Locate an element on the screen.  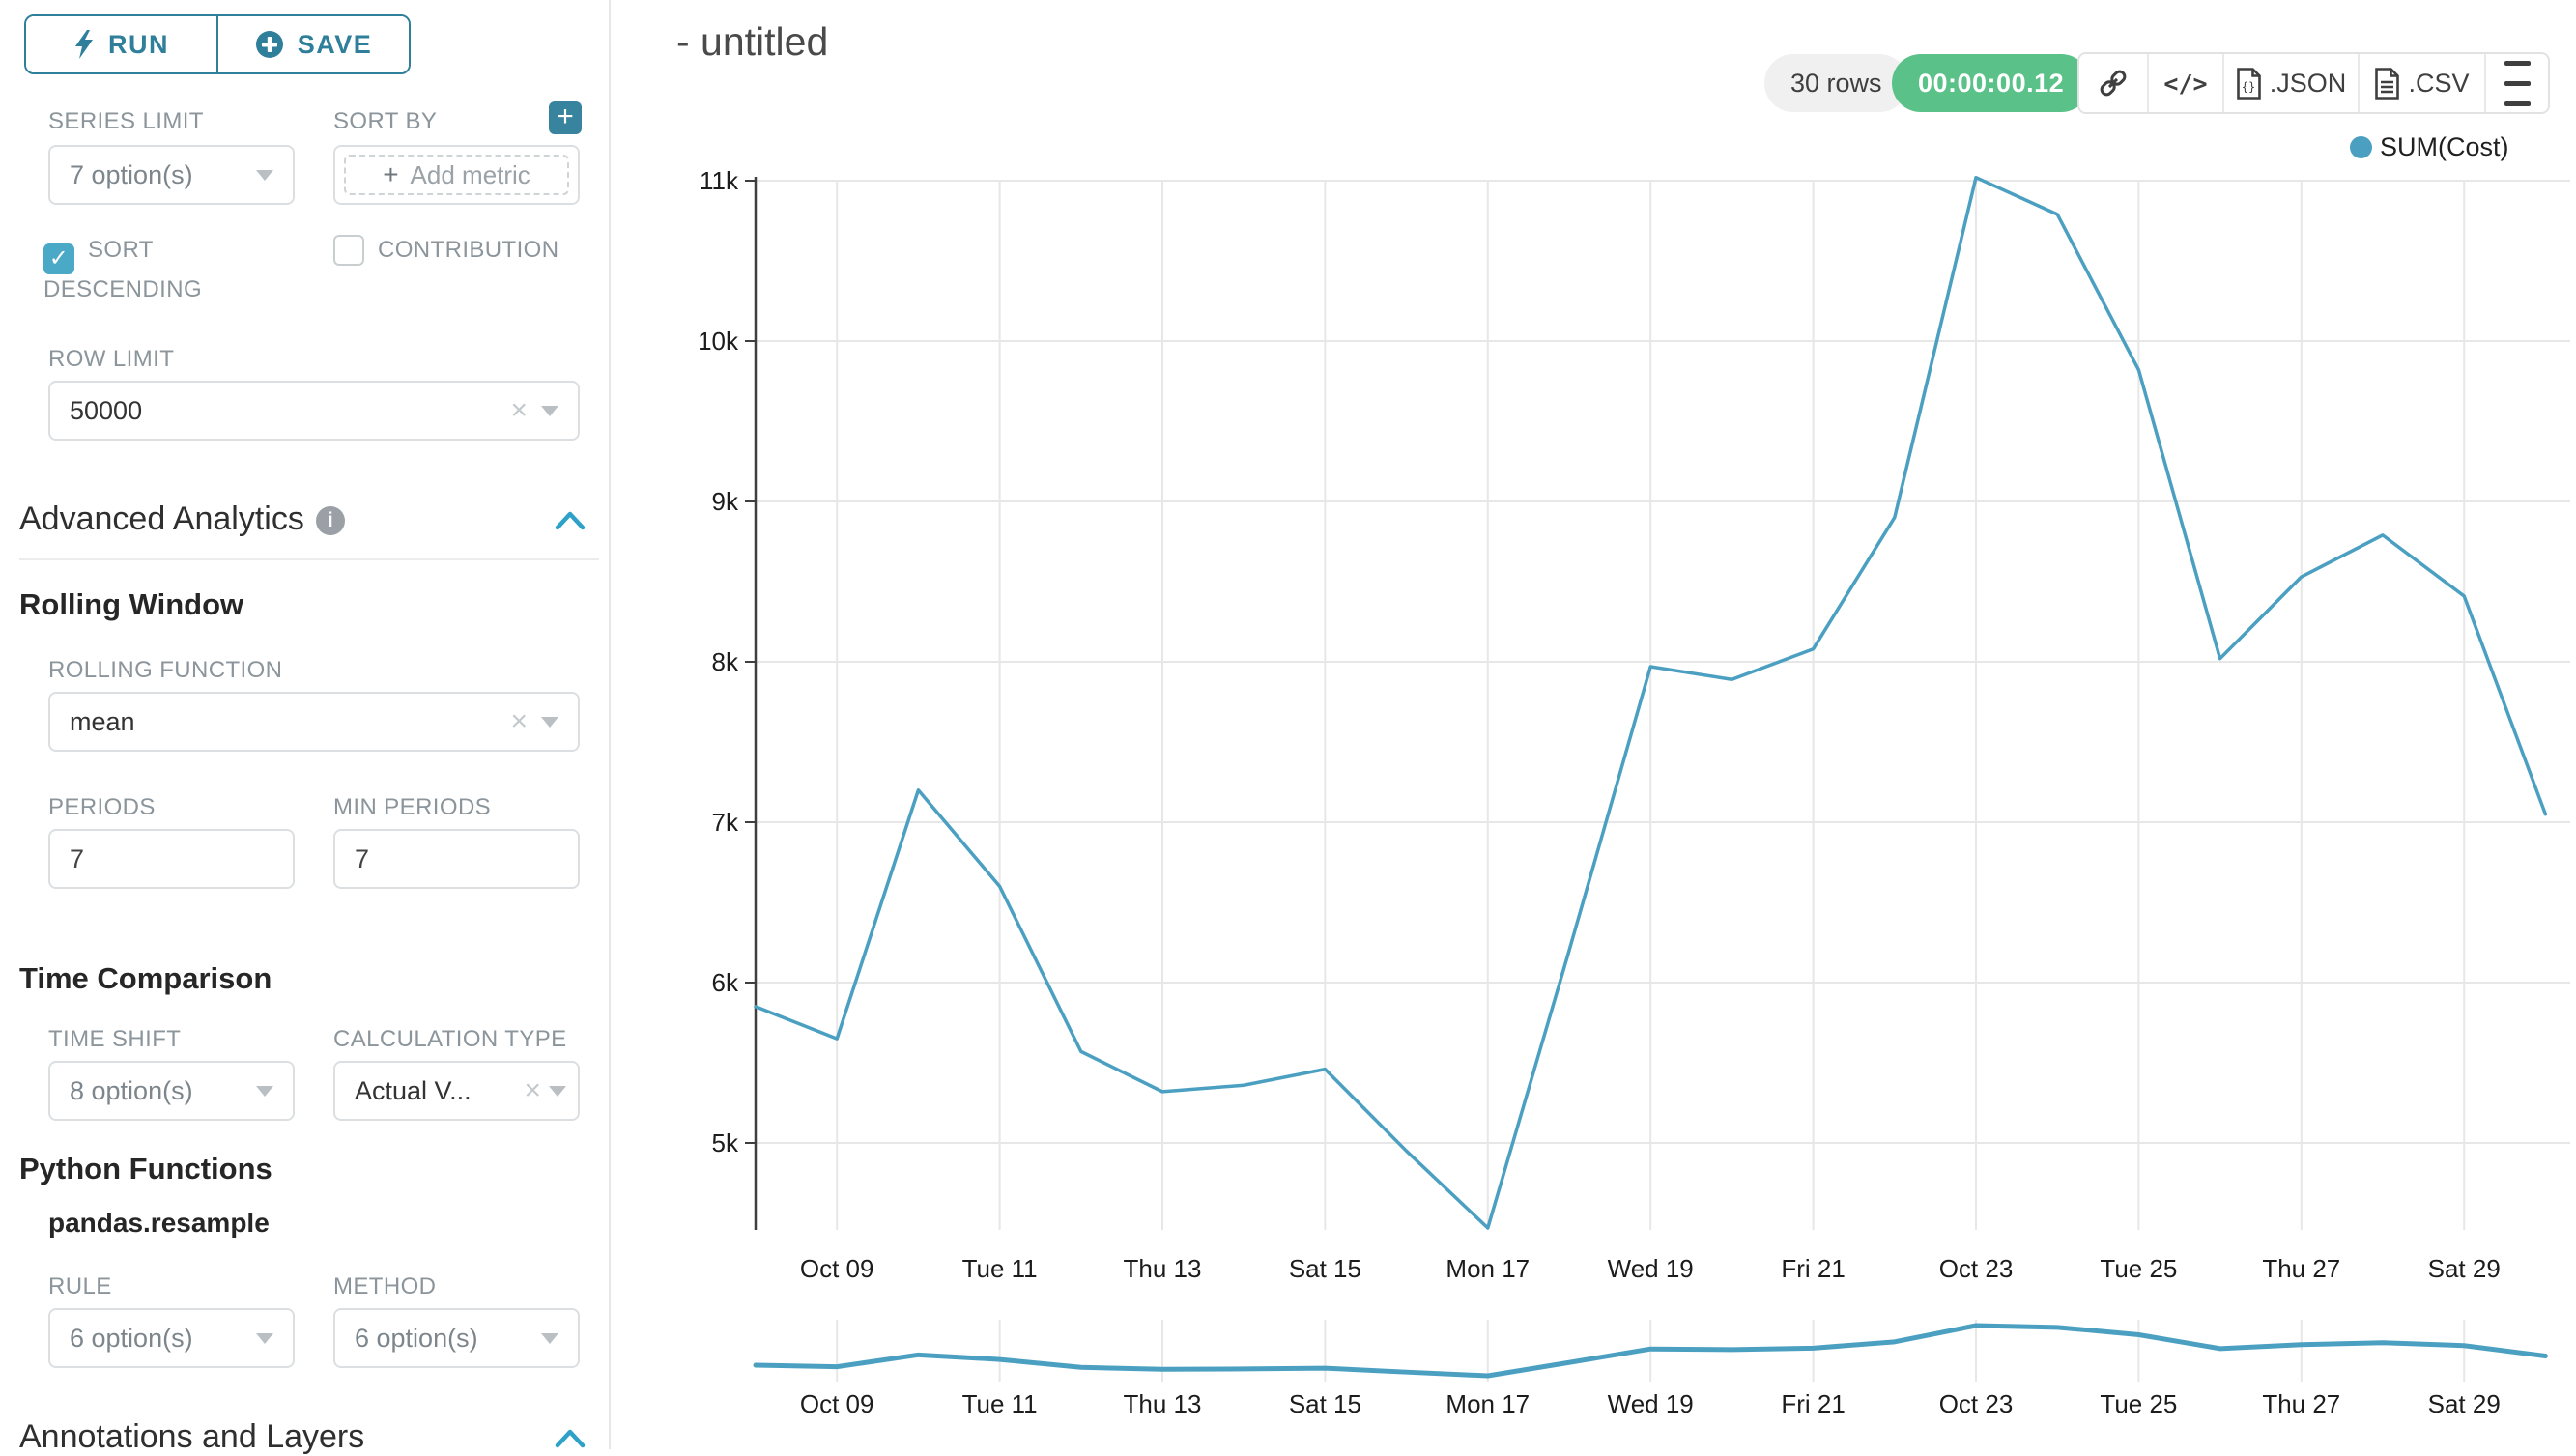
svg-text: Oct 09 is located at coordinates (837, 1268).